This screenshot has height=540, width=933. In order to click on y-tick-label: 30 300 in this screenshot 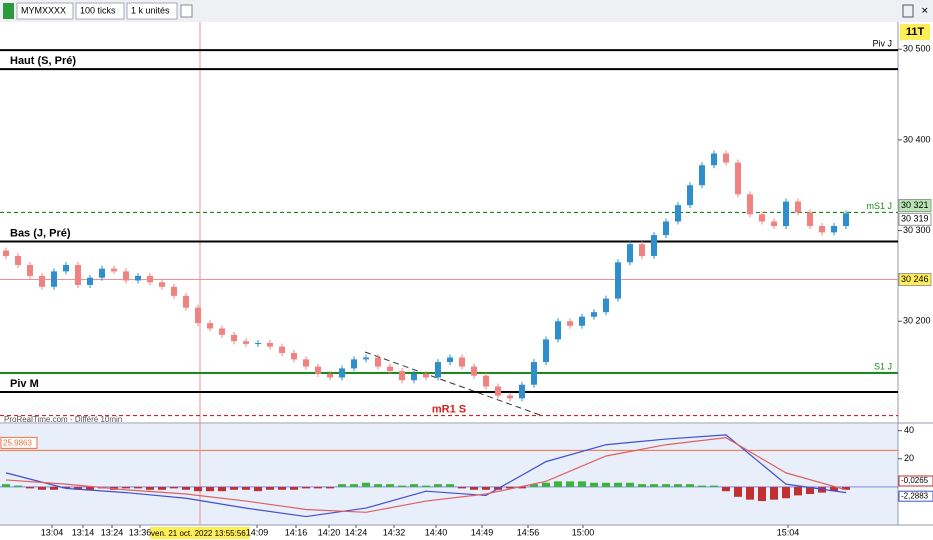, I will do `click(917, 230)`.